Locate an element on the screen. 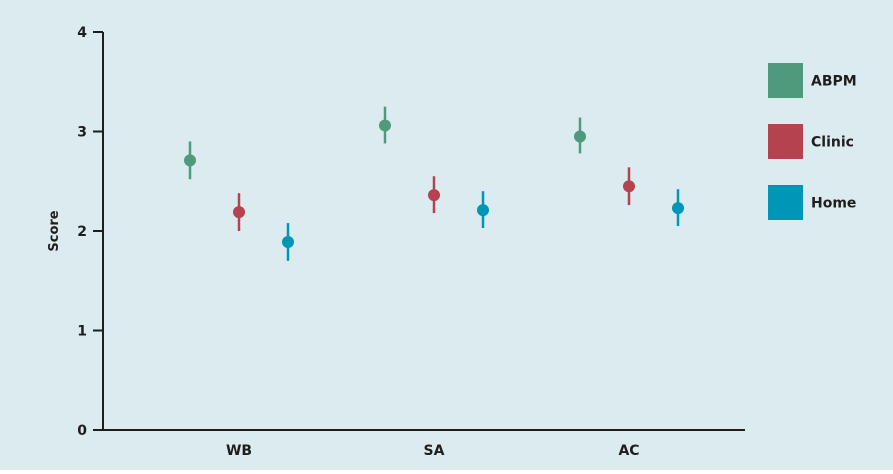  x-tick-label: AC is located at coordinates (628, 451).